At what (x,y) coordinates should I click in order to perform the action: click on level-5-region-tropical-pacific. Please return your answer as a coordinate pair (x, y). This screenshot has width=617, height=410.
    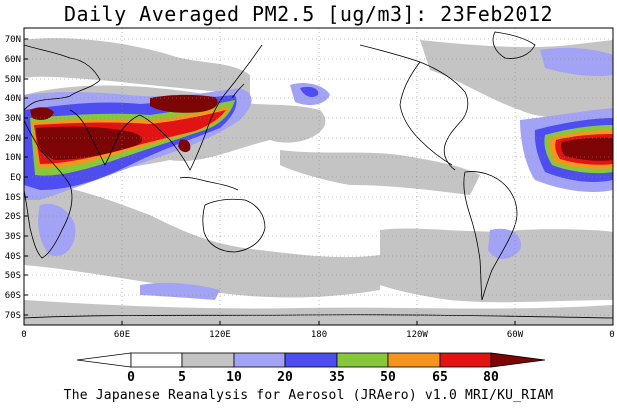
    Looking at the image, I should click on (380, 172).